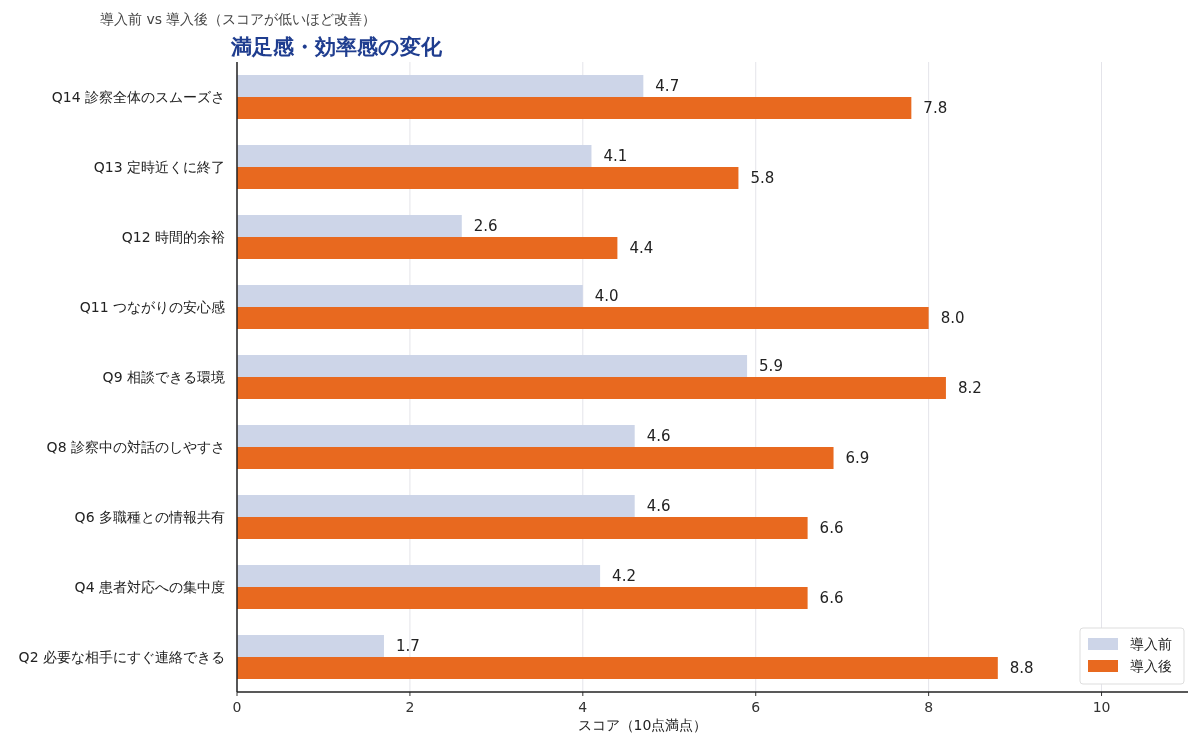 Image resolution: width=1200 pixels, height=736 pixels. I want to click on data-label: 8.0, so click(952, 318).